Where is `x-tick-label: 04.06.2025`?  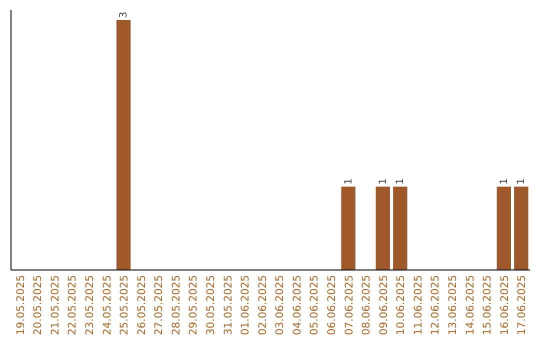 x-tick-label: 04.06.2025 is located at coordinates (297, 305).